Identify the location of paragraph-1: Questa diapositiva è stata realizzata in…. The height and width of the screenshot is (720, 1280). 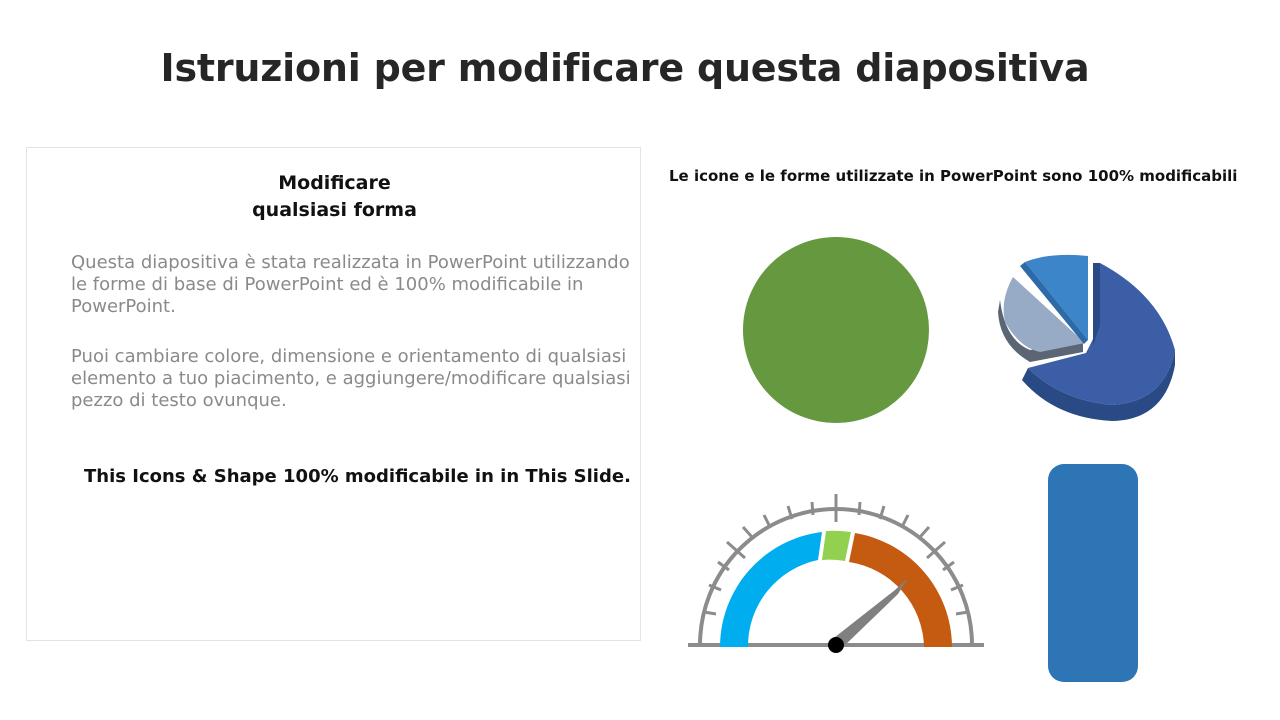
(350, 284).